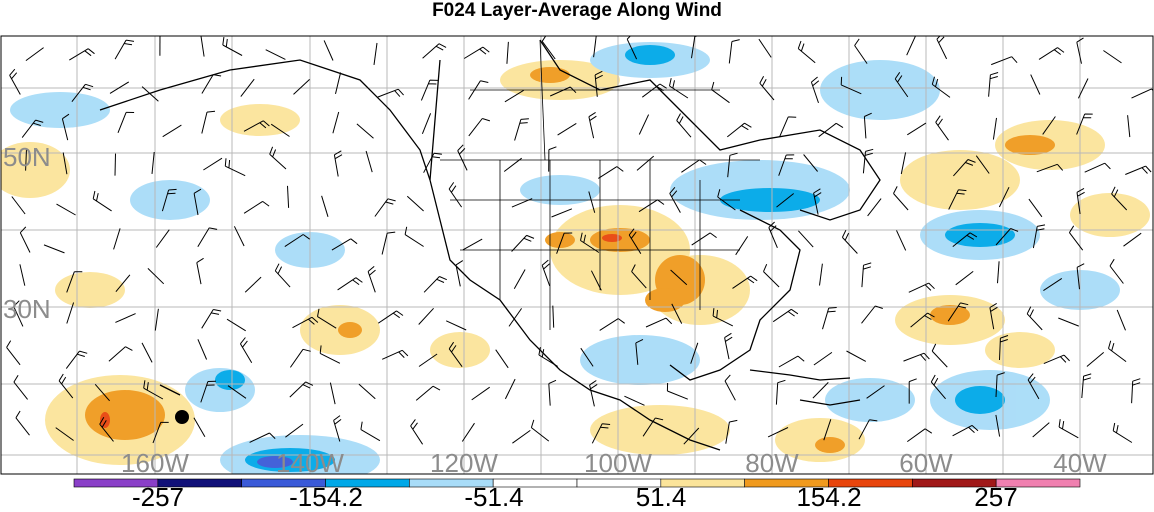 Image resolution: width=1154 pixels, height=512 pixels. Describe the element at coordinates (828, 497) in the screenshot. I see `colorbar-label: 154.2` at that location.